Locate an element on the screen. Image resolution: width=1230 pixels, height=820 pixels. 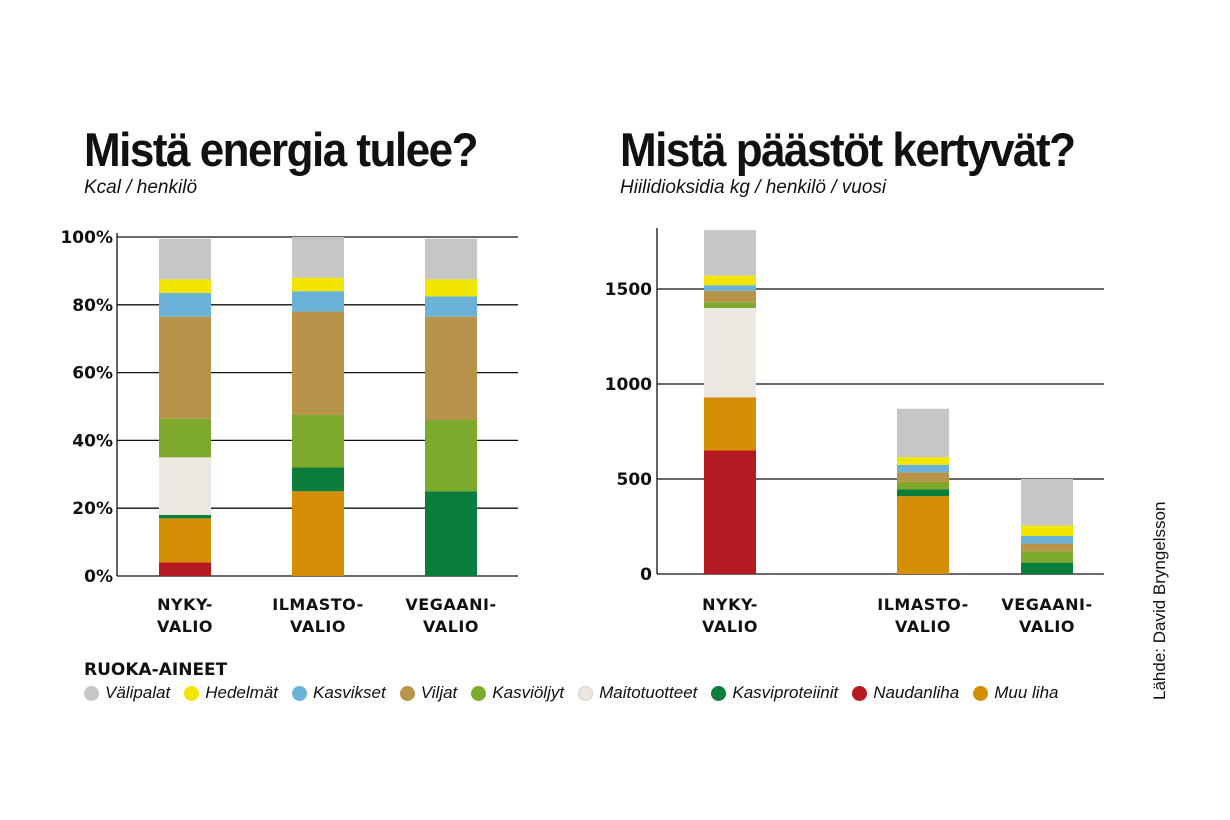
legend-item-viljat: Viljat is located at coordinates (428, 693).